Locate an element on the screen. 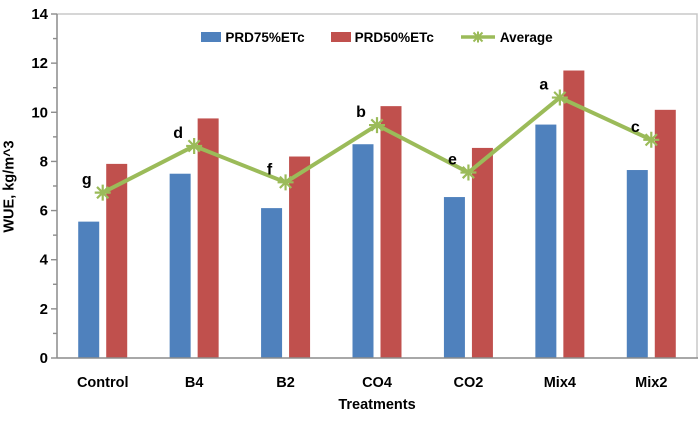  average-line-marker-icon is located at coordinates (477, 37).